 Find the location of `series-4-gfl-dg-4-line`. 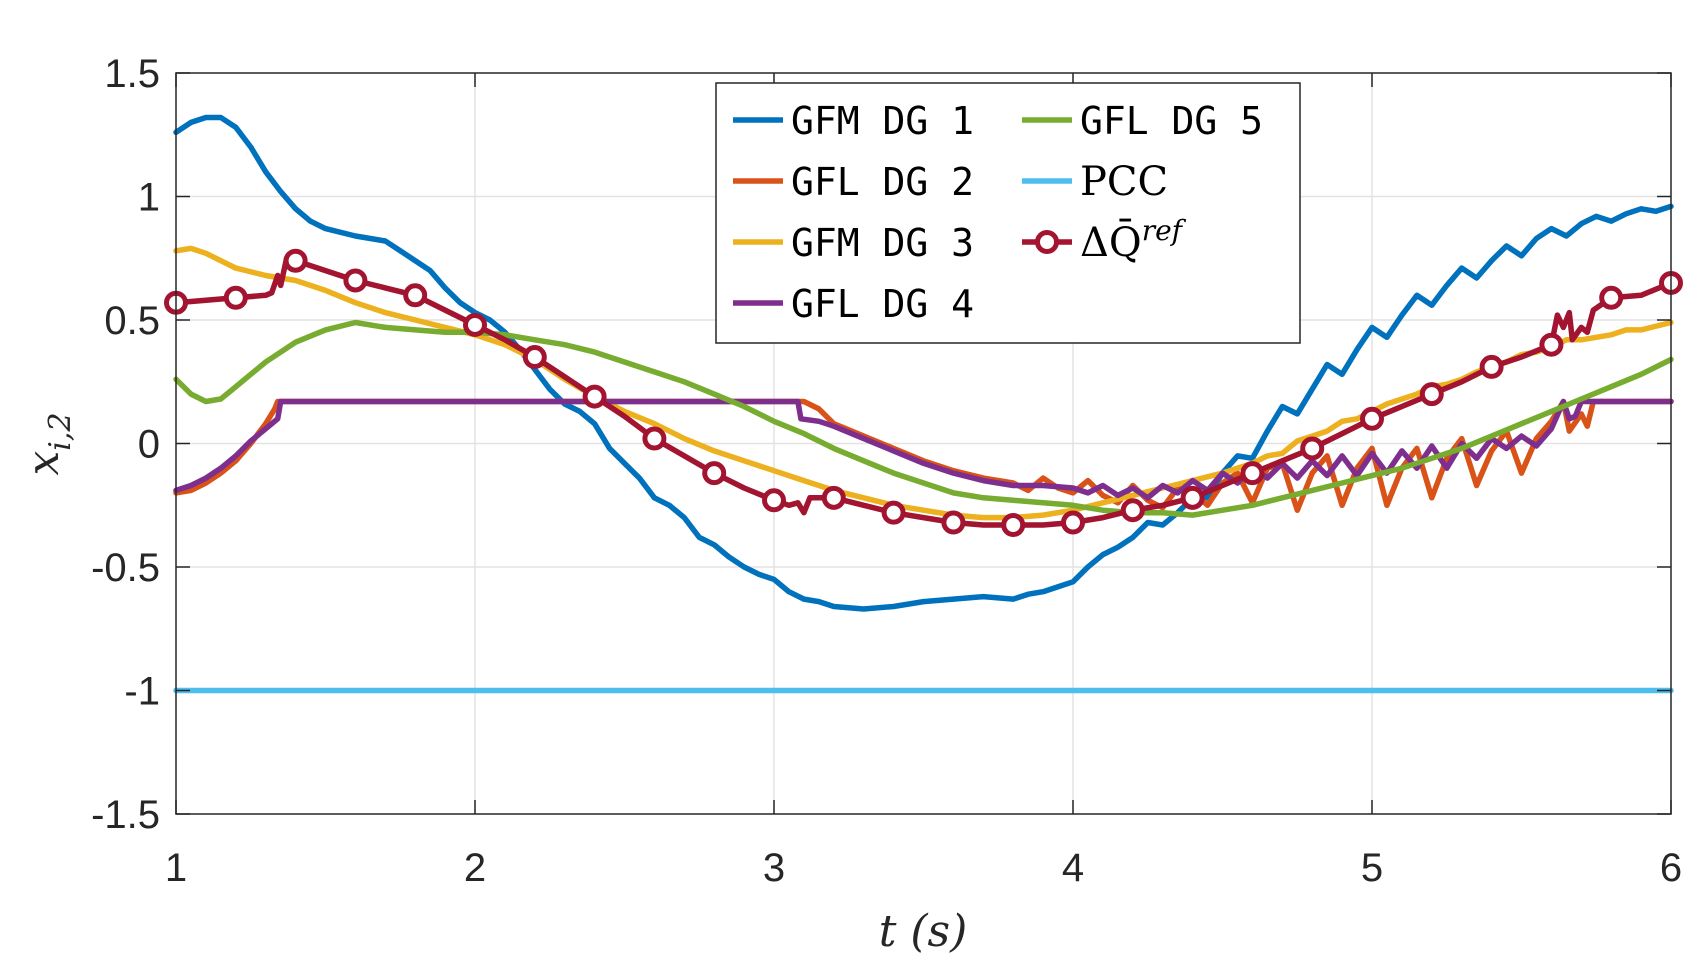

series-4-gfl-dg-4-line is located at coordinates (923, 449).